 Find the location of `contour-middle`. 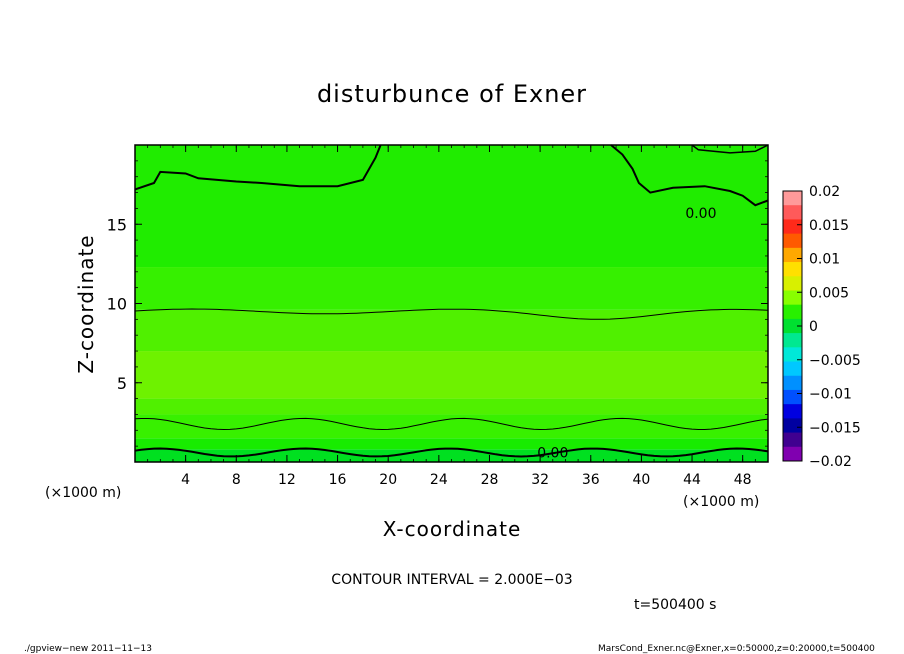

contour-middle is located at coordinates (451, 314).